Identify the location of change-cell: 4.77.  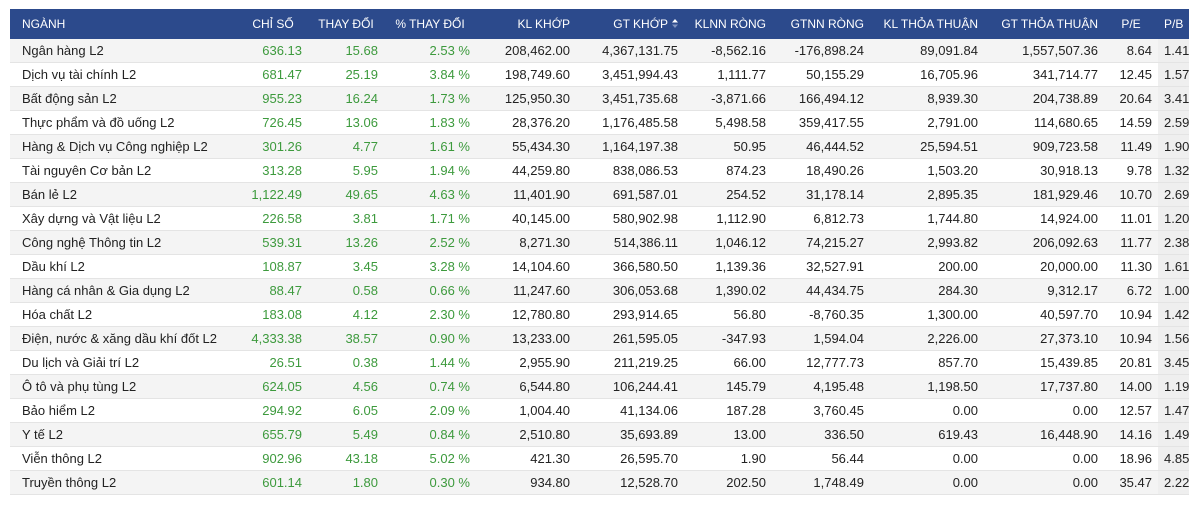
(346, 146).